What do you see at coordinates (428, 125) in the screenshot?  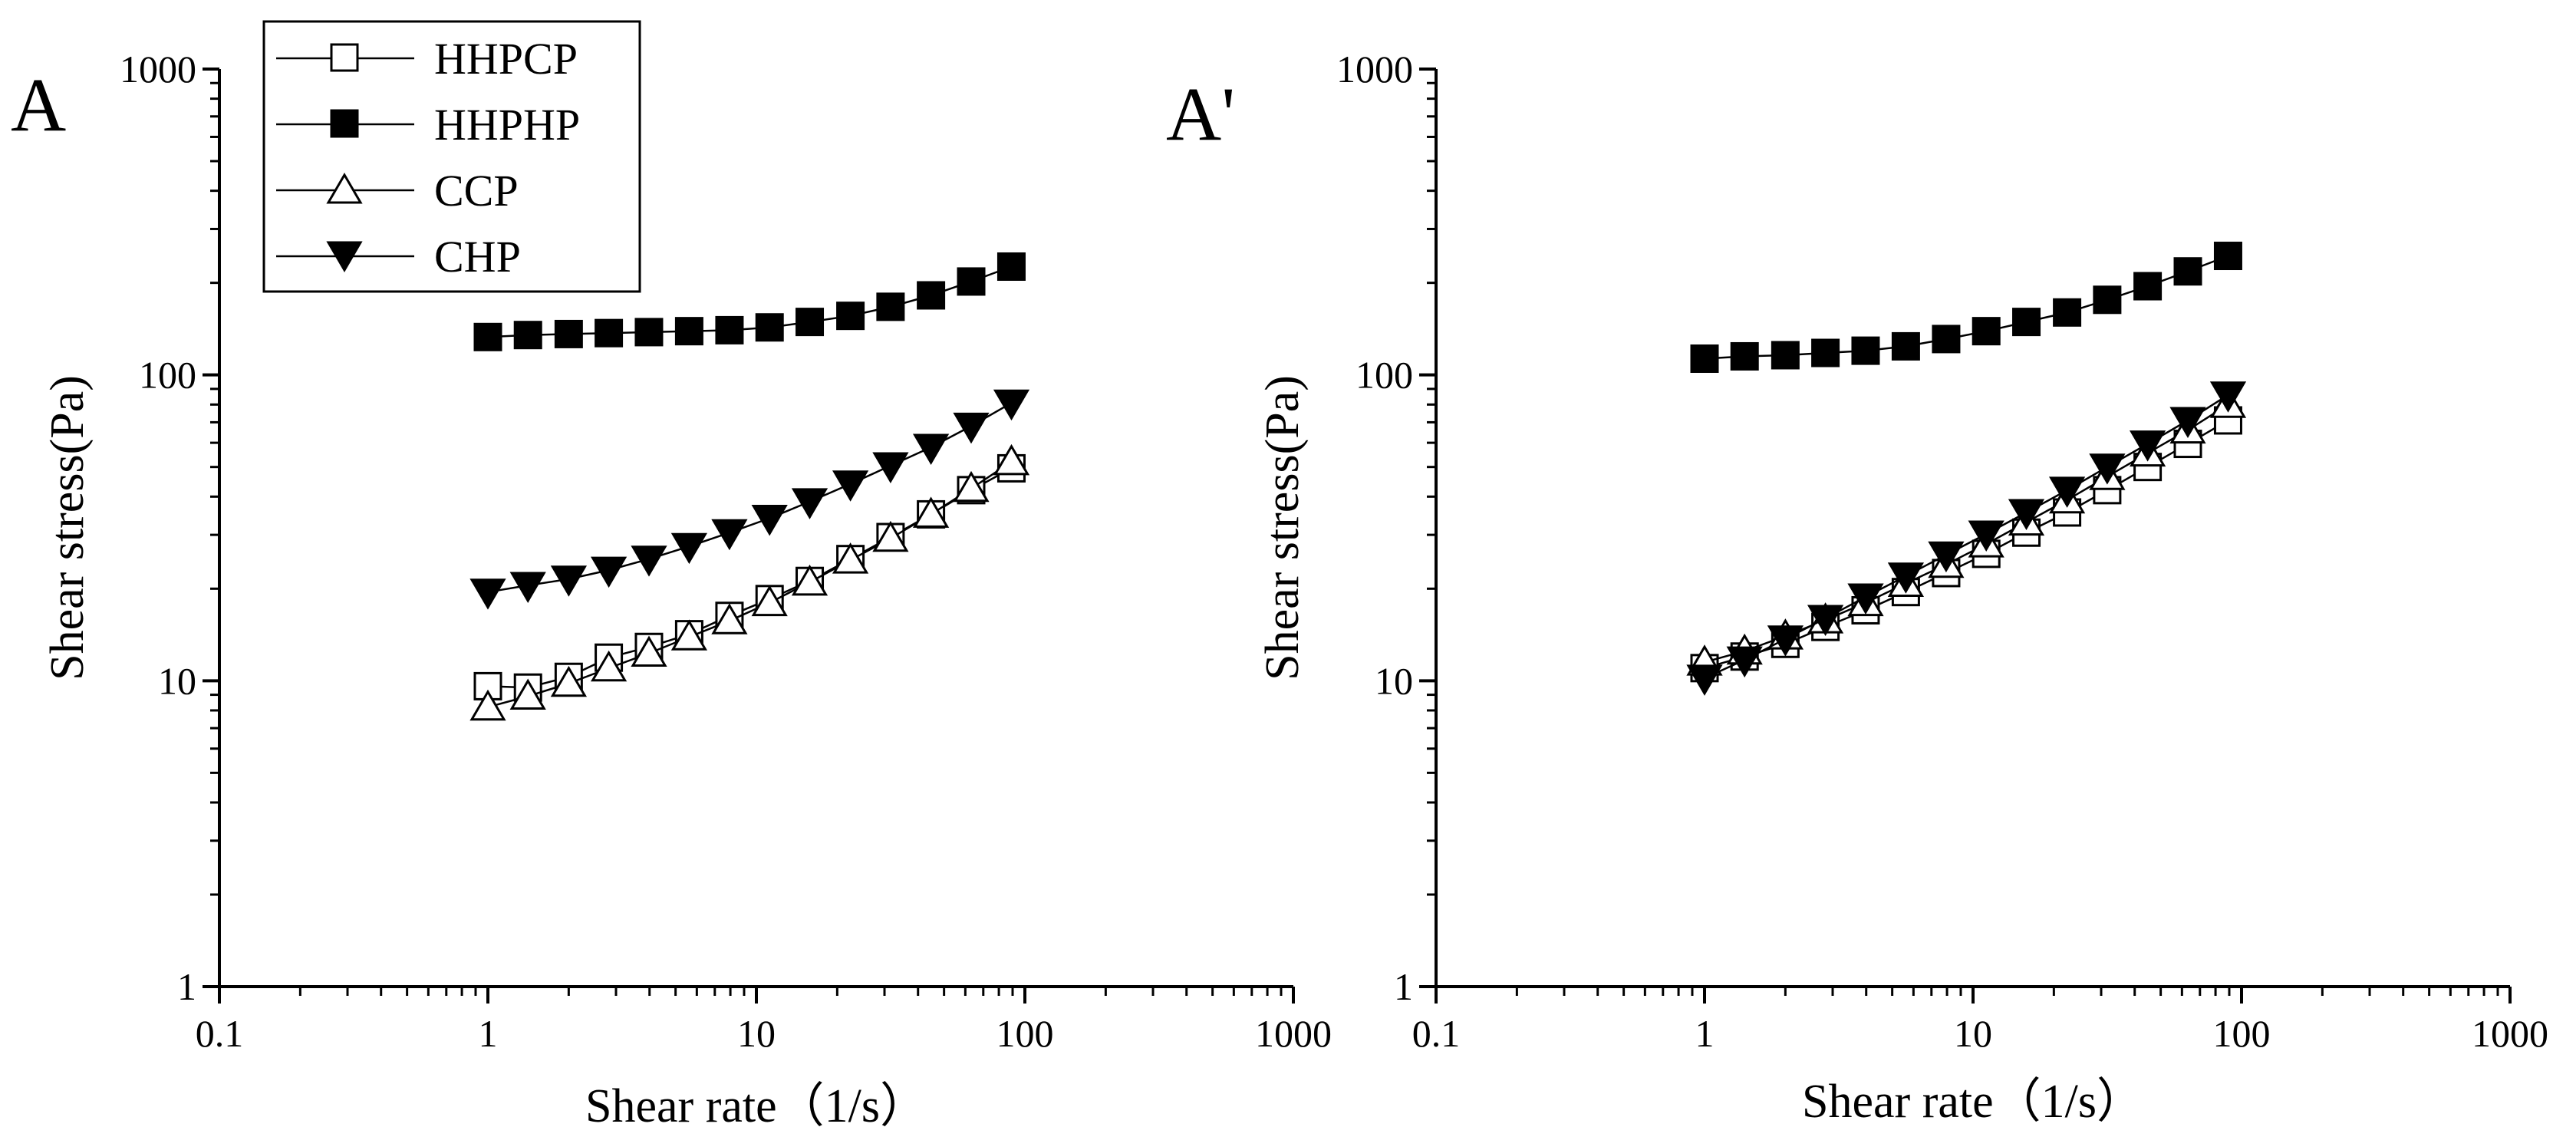 I see `legend-entry-hhphp: HHPHP` at bounding box center [428, 125].